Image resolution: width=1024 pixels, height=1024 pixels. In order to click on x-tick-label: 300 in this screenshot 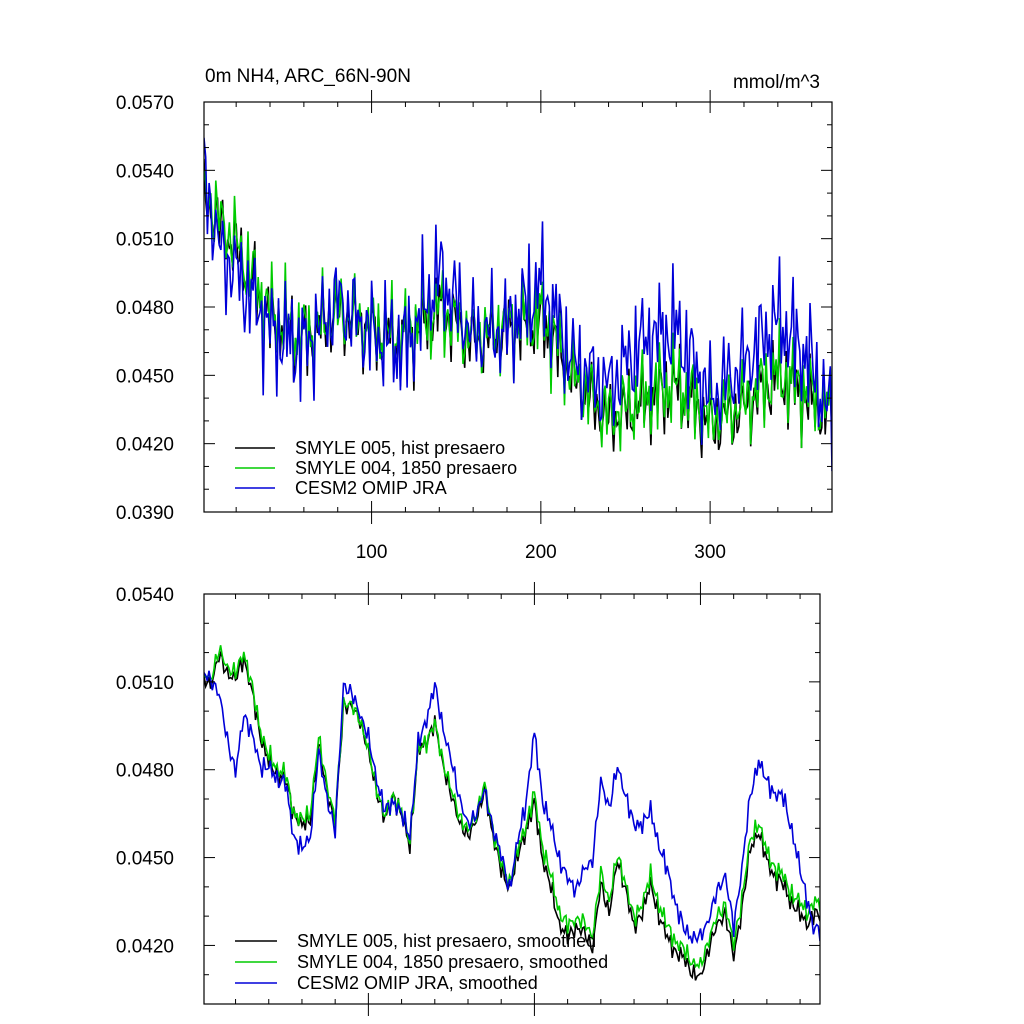, I will do `click(710, 552)`.